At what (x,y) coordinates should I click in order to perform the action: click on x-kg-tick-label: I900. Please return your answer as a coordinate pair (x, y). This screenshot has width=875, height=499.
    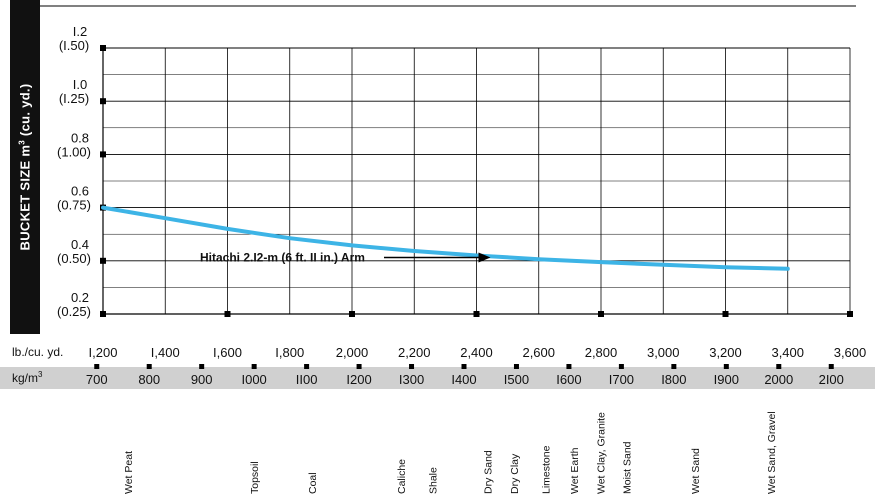
    Looking at the image, I should click on (726, 379).